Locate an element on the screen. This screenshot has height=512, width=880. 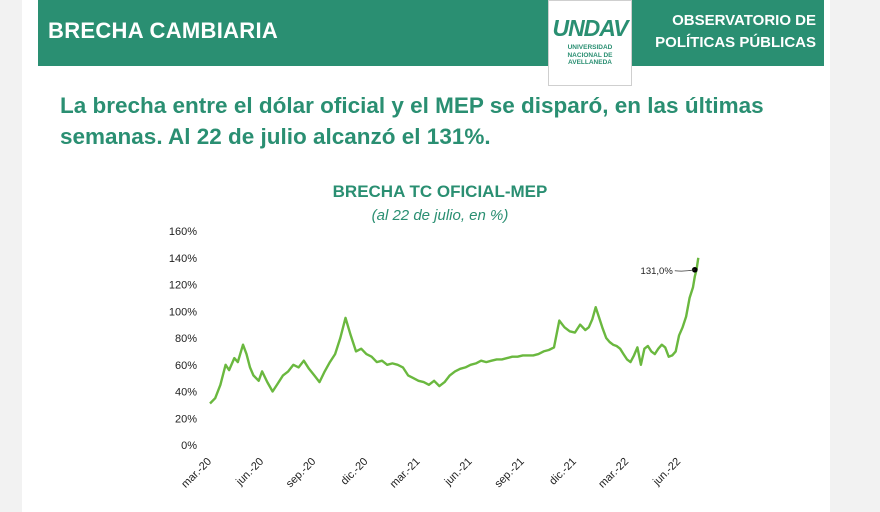
y-tick-label: 140% is located at coordinates (183, 259).